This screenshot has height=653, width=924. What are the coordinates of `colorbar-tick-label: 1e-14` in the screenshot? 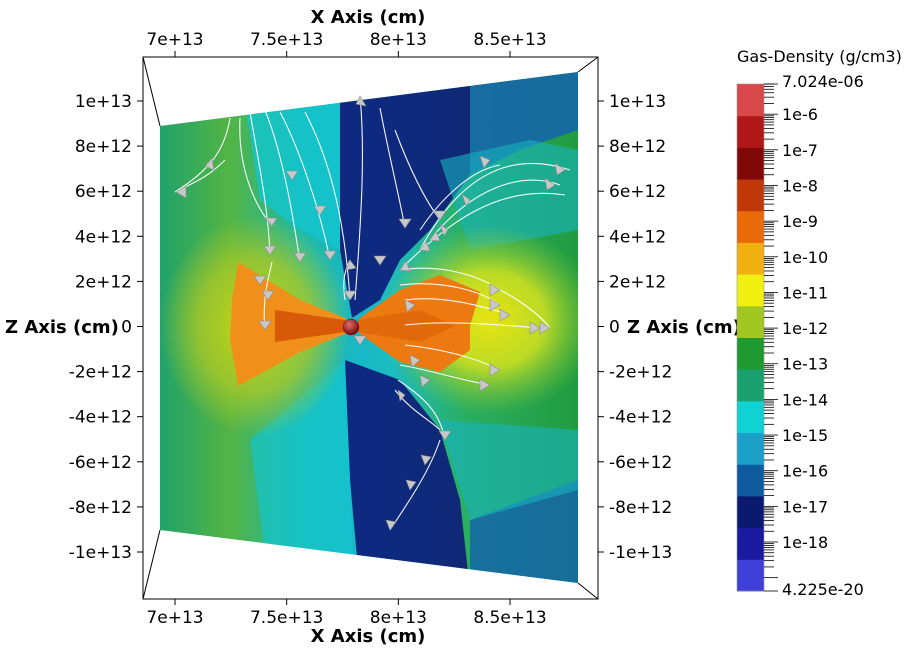 It's located at (805, 399).